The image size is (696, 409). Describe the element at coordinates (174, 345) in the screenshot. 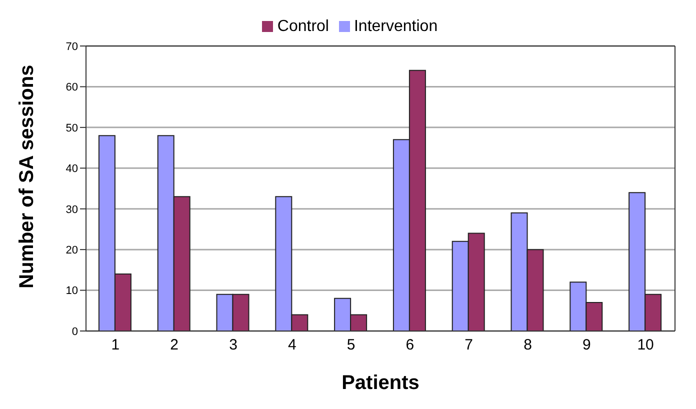

I see `x-tick-label: 2` at that location.